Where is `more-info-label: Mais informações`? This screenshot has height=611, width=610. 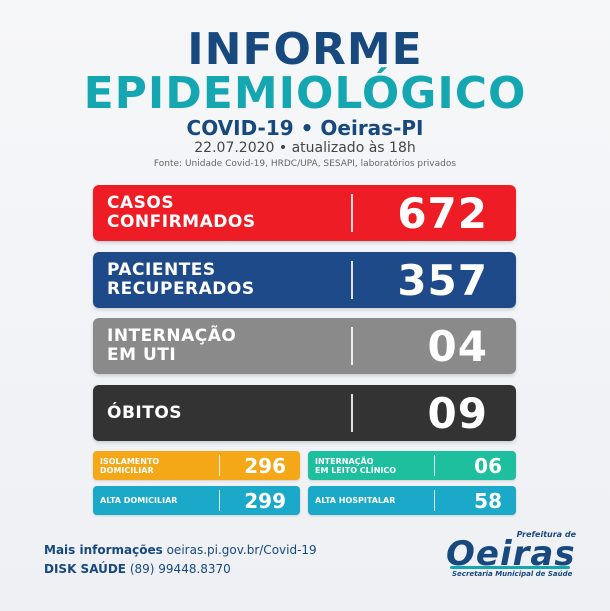
more-info-label: Mais informações is located at coordinates (103, 550).